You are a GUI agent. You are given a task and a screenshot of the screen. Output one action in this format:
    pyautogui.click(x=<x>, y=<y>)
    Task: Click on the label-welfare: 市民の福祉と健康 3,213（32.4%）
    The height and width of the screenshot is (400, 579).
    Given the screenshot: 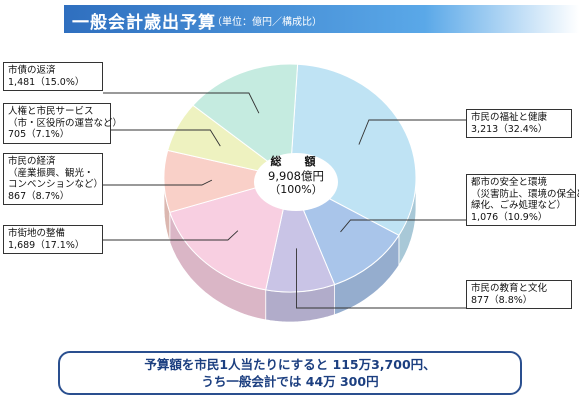 What is the action you would take?
    pyautogui.click(x=519, y=123)
    